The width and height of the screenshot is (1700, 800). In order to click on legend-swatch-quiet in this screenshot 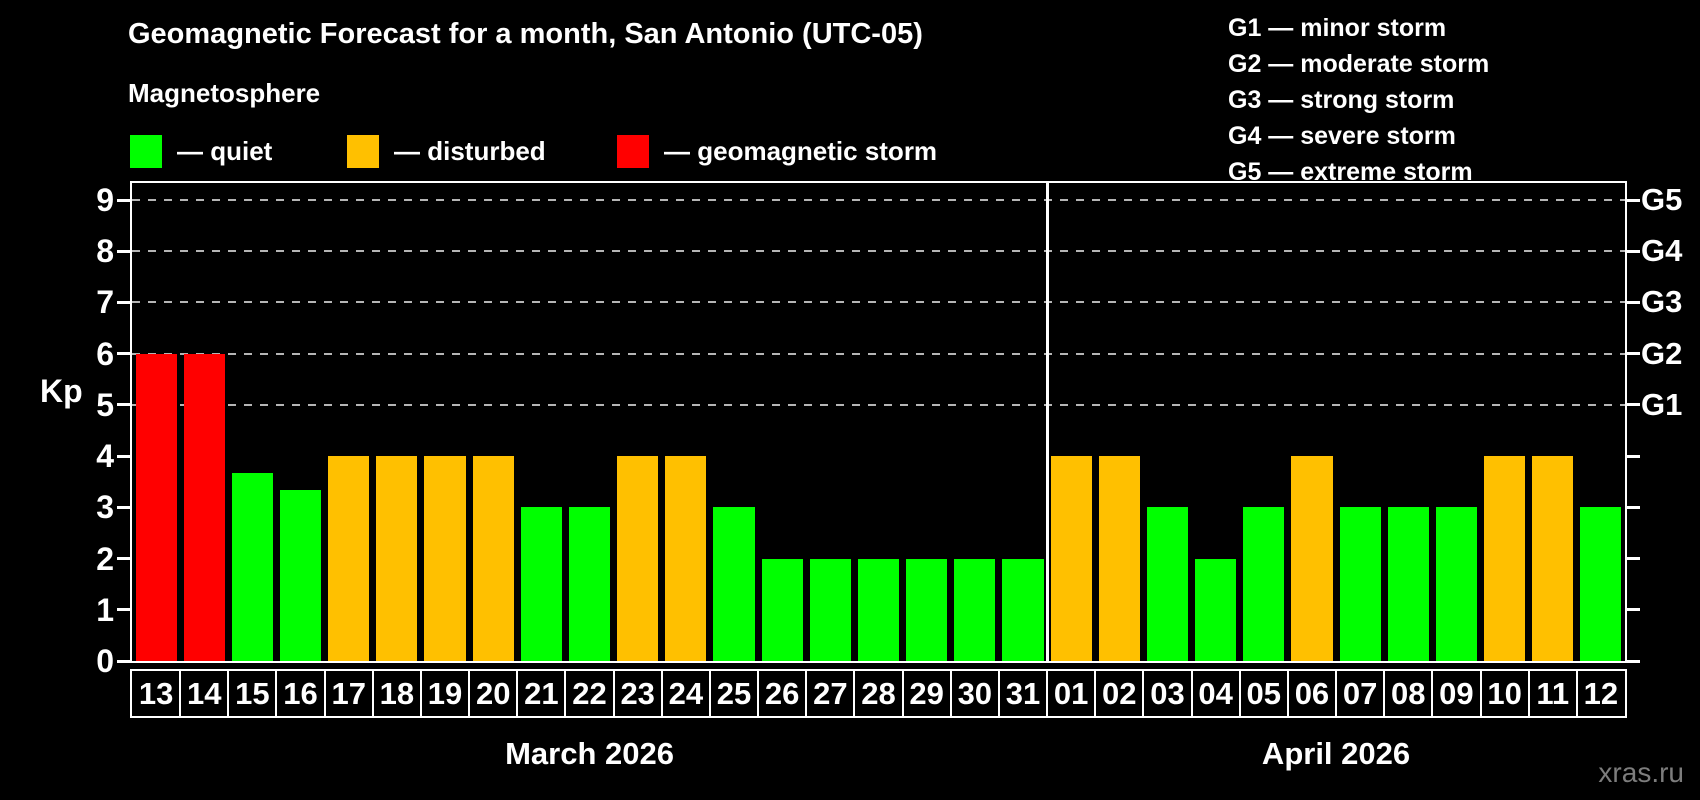, I will do `click(146, 151)`.